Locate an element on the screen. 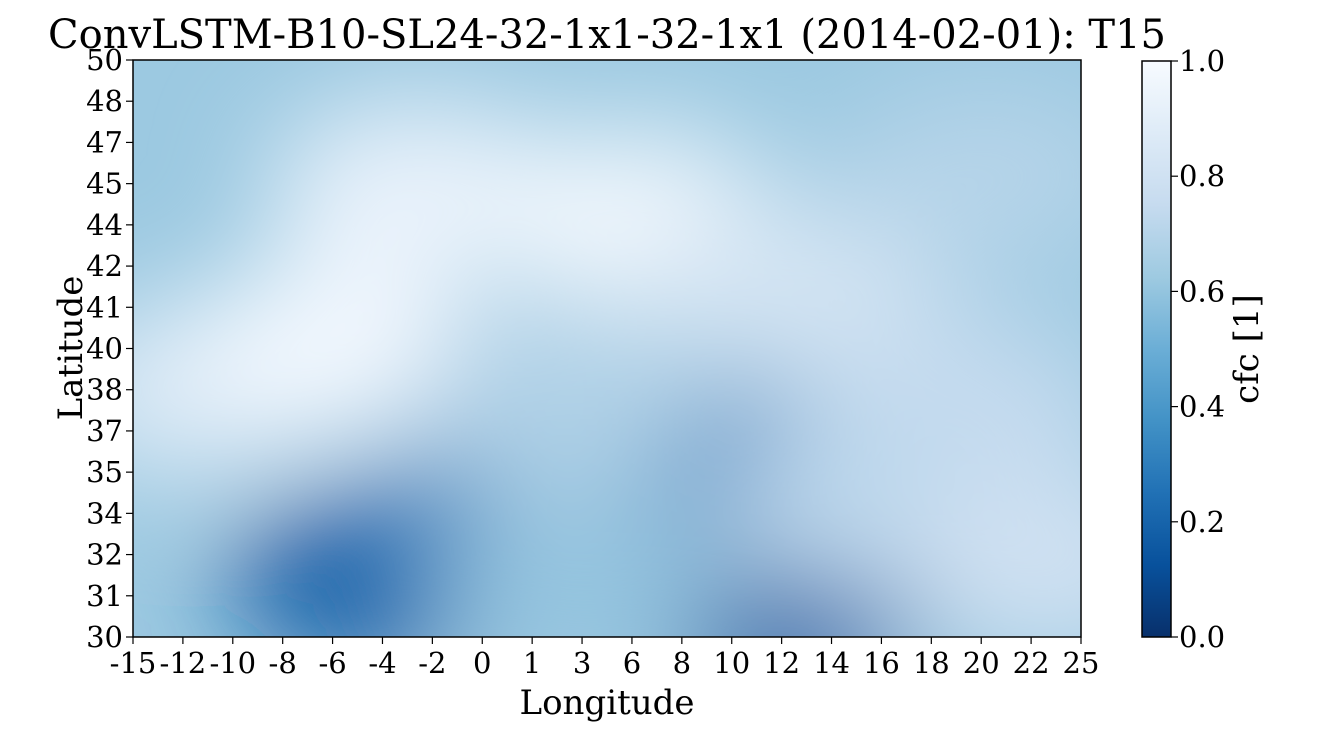  y-axis: 30 31 32 34 35 37 38 40 41 42 44 45 47 48 50 is located at coordinates (109, 348).